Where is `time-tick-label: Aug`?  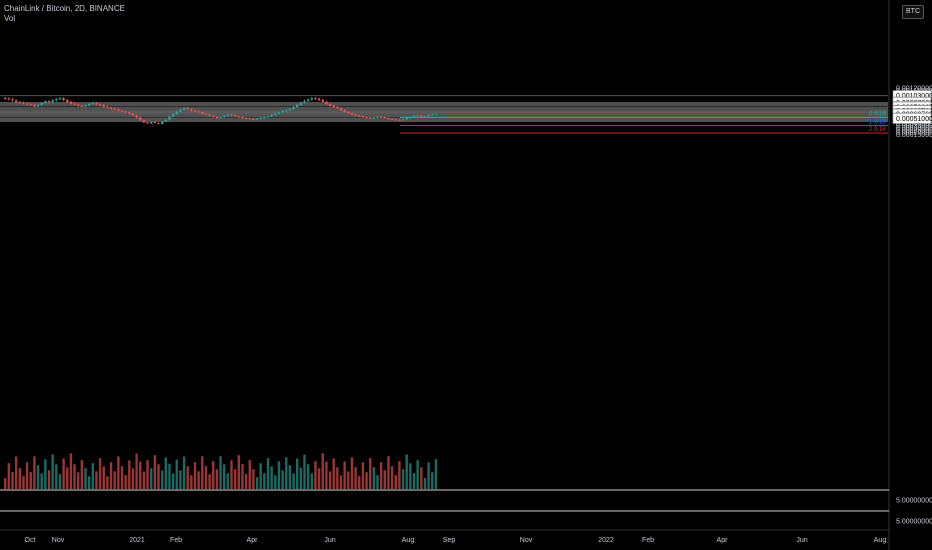
time-tick-label: Aug is located at coordinates (880, 540).